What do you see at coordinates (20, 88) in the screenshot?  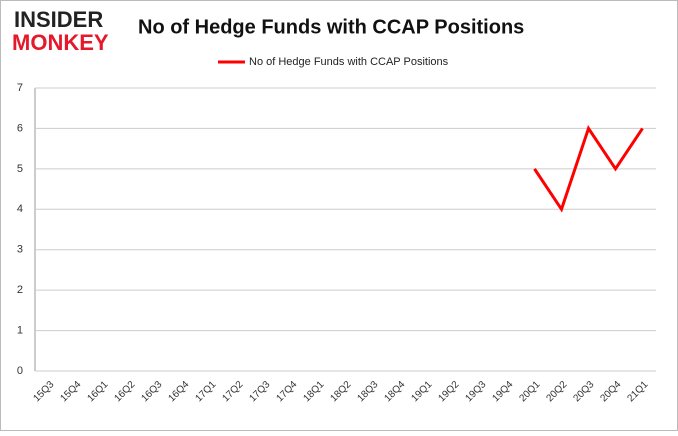 I see `y-tick-label: 7` at bounding box center [20, 88].